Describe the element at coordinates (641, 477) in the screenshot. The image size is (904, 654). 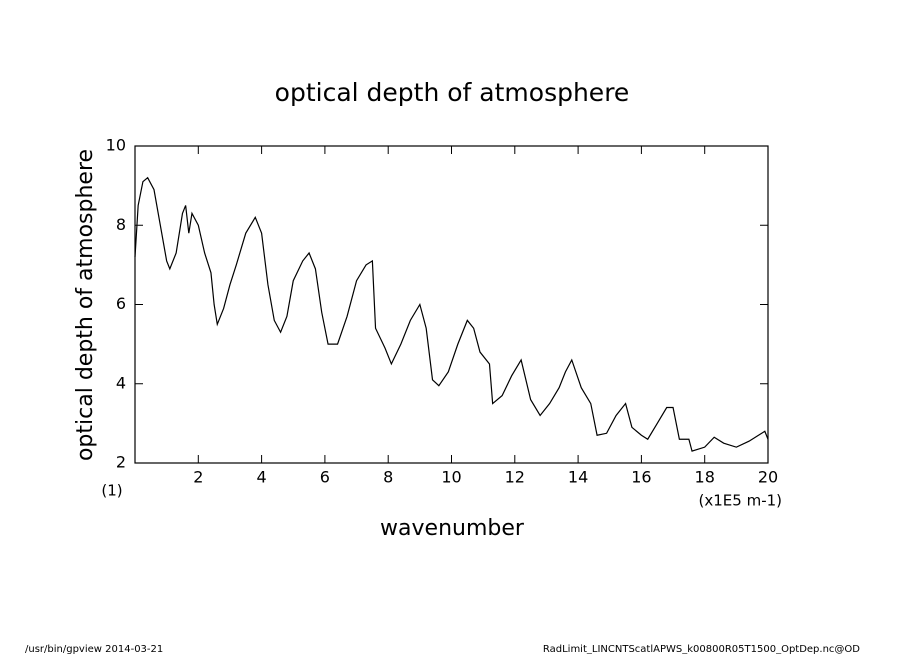
I see `x-tick-label: 16` at that location.